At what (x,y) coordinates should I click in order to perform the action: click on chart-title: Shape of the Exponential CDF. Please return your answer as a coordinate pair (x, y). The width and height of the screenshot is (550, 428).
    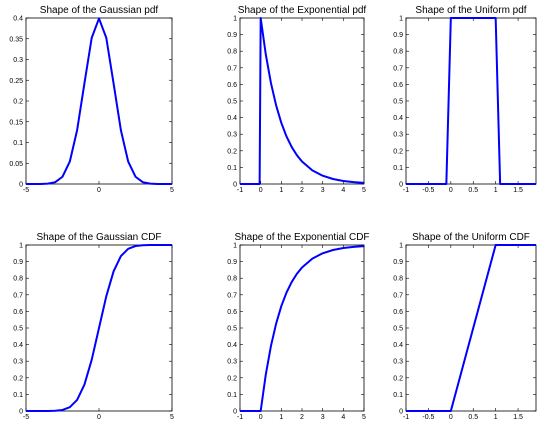
    Looking at the image, I should click on (301, 237).